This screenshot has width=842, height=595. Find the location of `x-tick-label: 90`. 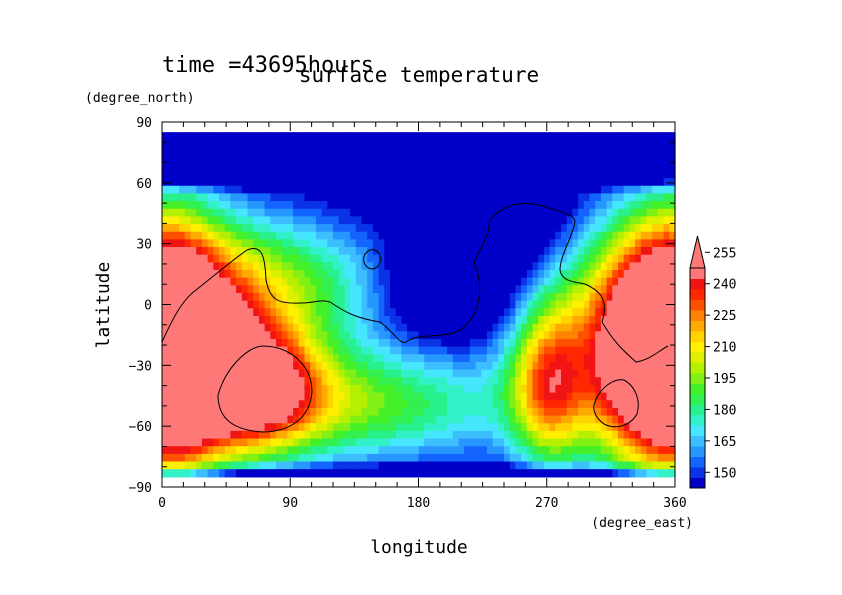

x-tick-label: 90 is located at coordinates (290, 503).